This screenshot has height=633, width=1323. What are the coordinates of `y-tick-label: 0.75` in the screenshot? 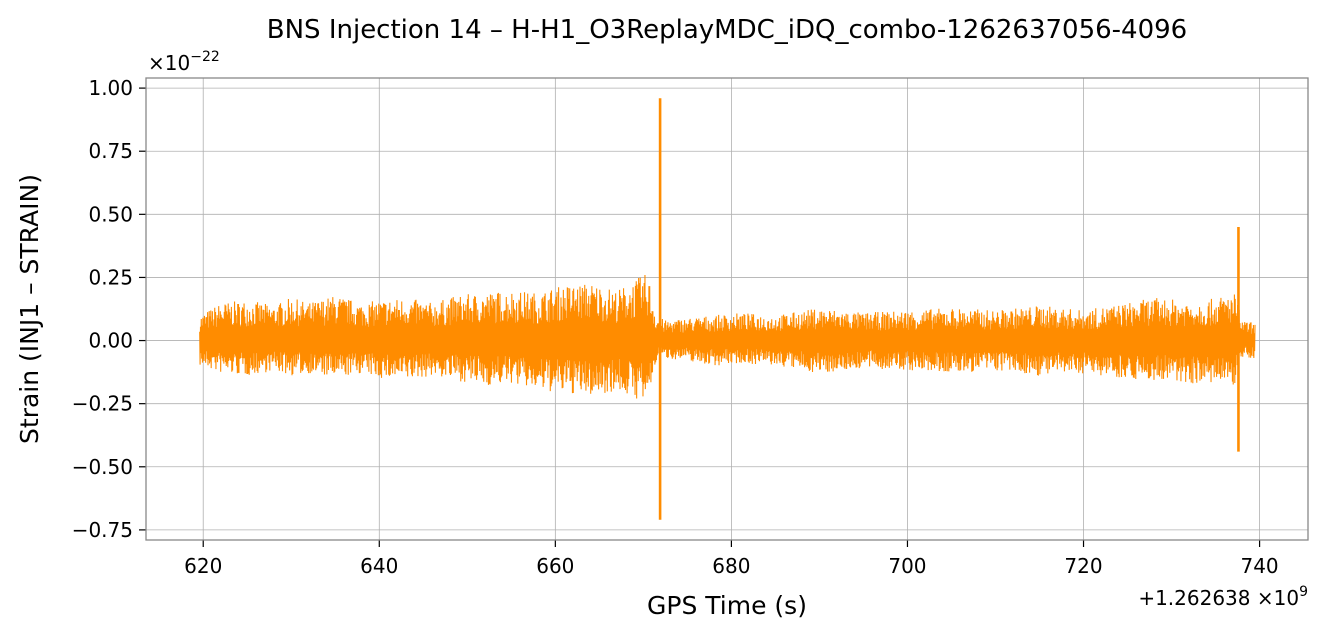 It's located at (110, 151).